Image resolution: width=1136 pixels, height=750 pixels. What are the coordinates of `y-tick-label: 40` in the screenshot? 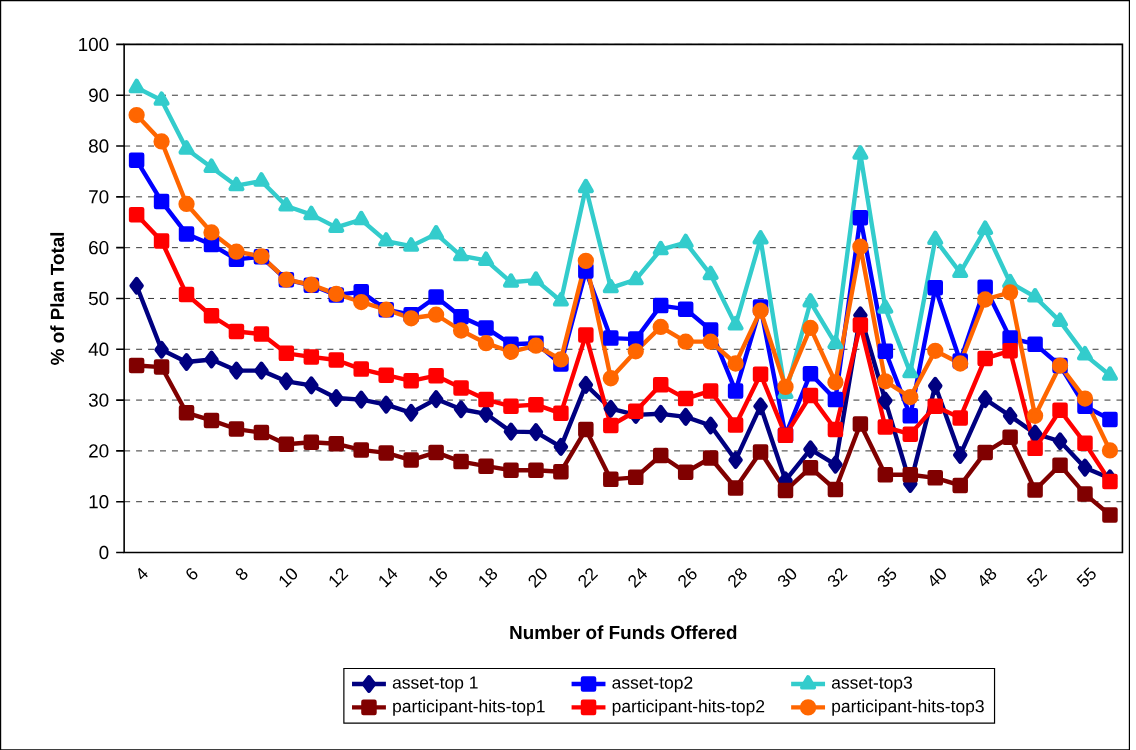 It's located at (98, 349).